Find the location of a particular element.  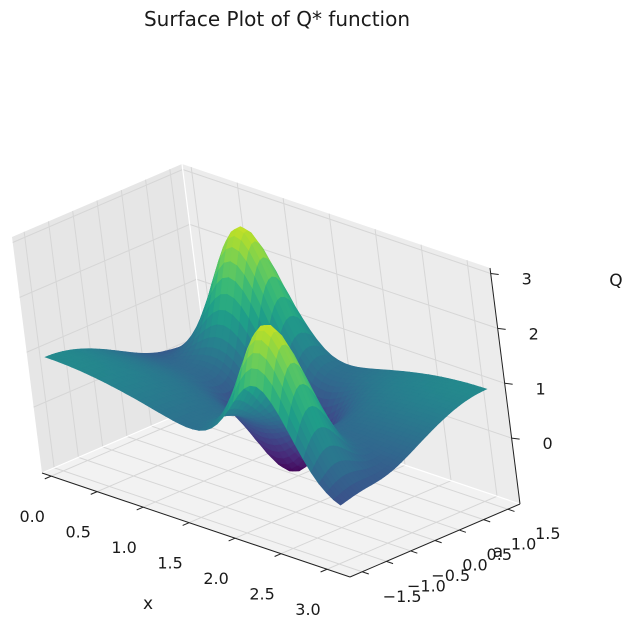

x-axis-line is located at coordinates (196, 525).